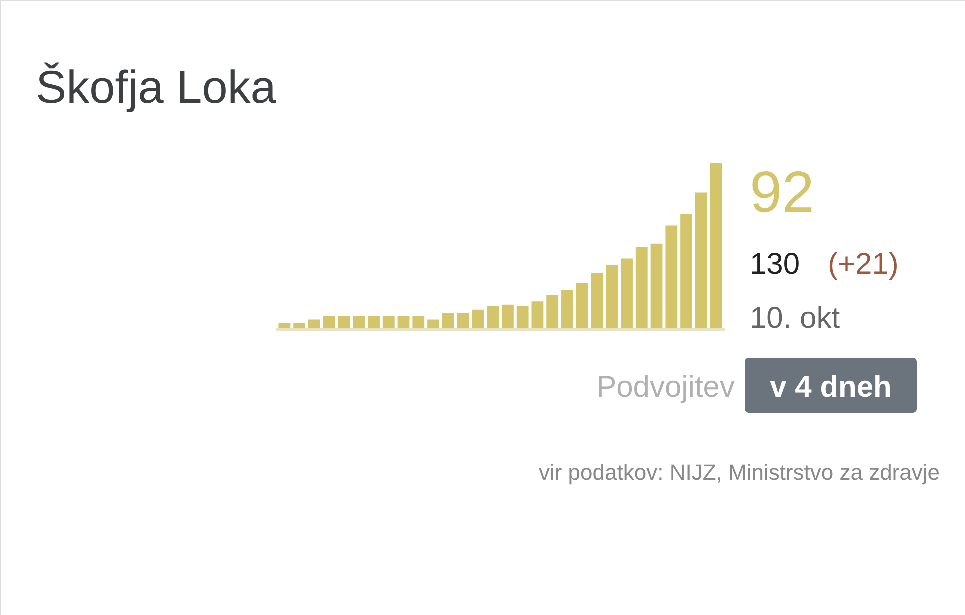  I want to click on text: vir podatkov: NIJZ, Ministrstvo za zdravje, so click(739, 472).